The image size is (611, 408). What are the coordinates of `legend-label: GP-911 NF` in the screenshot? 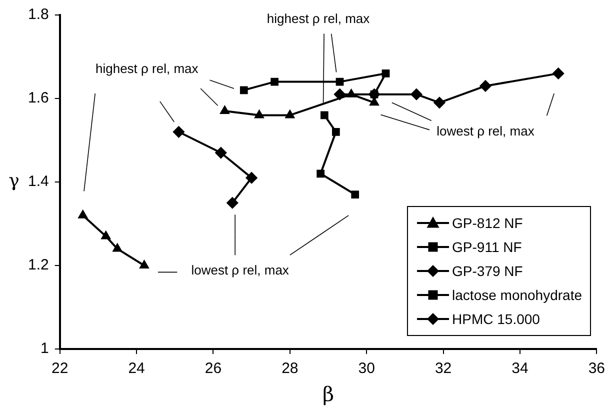 It's located at (487, 247).